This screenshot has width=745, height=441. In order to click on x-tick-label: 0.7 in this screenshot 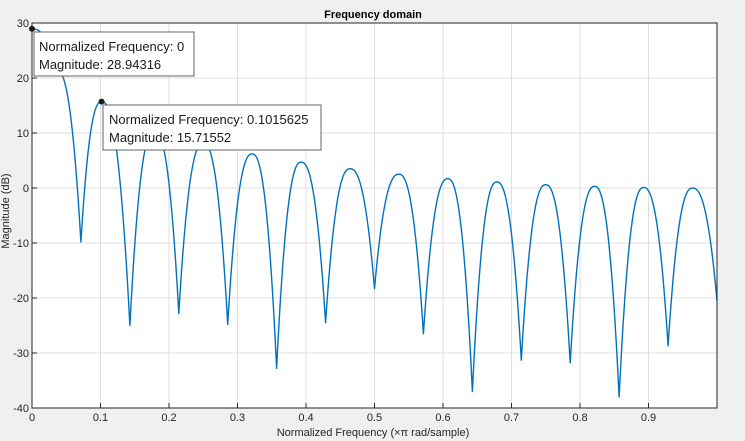, I will do `click(511, 418)`.